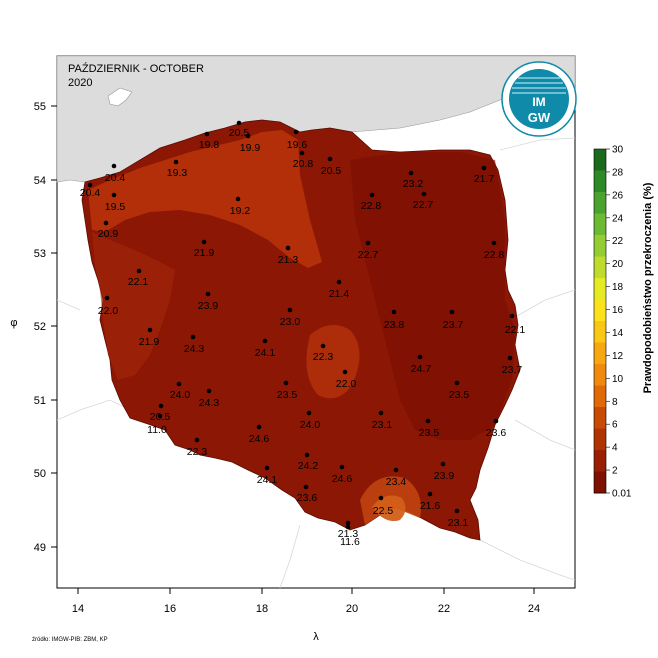  Describe the element at coordinates (618, 150) in the screenshot. I see `colorbar-tick-label: 30` at that location.